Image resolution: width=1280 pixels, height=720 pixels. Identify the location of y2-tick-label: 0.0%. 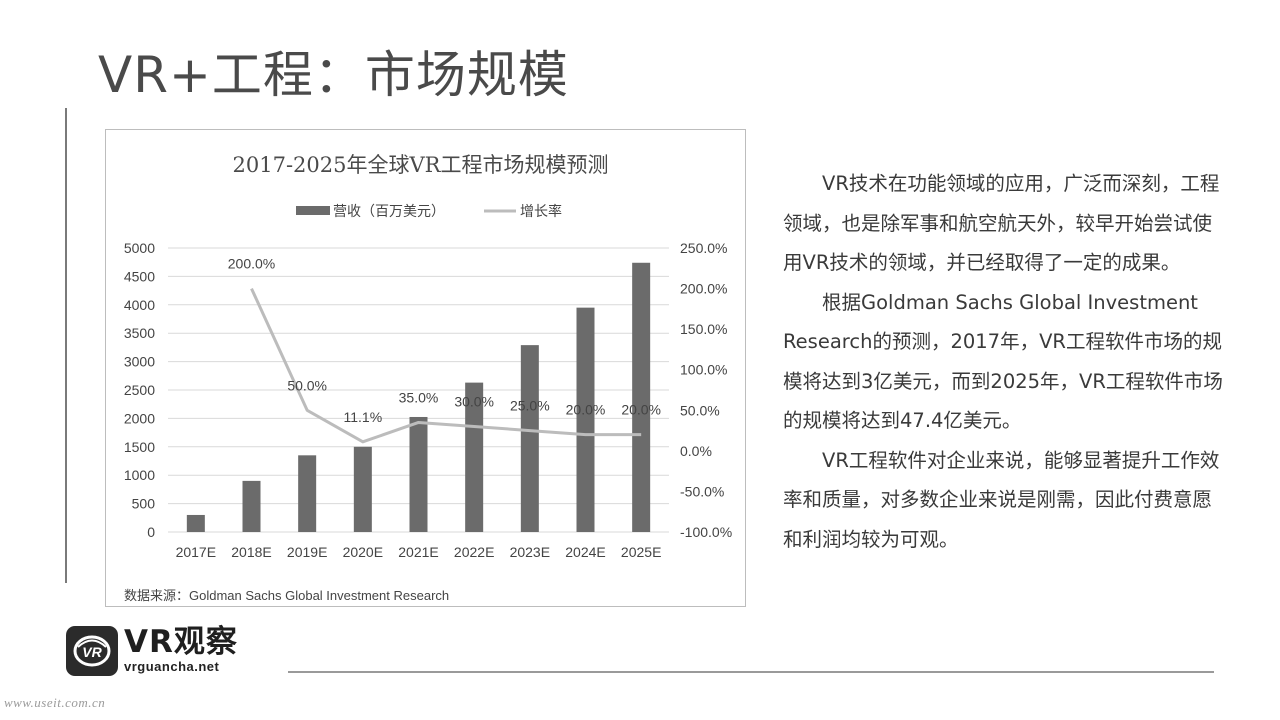
(696, 451).